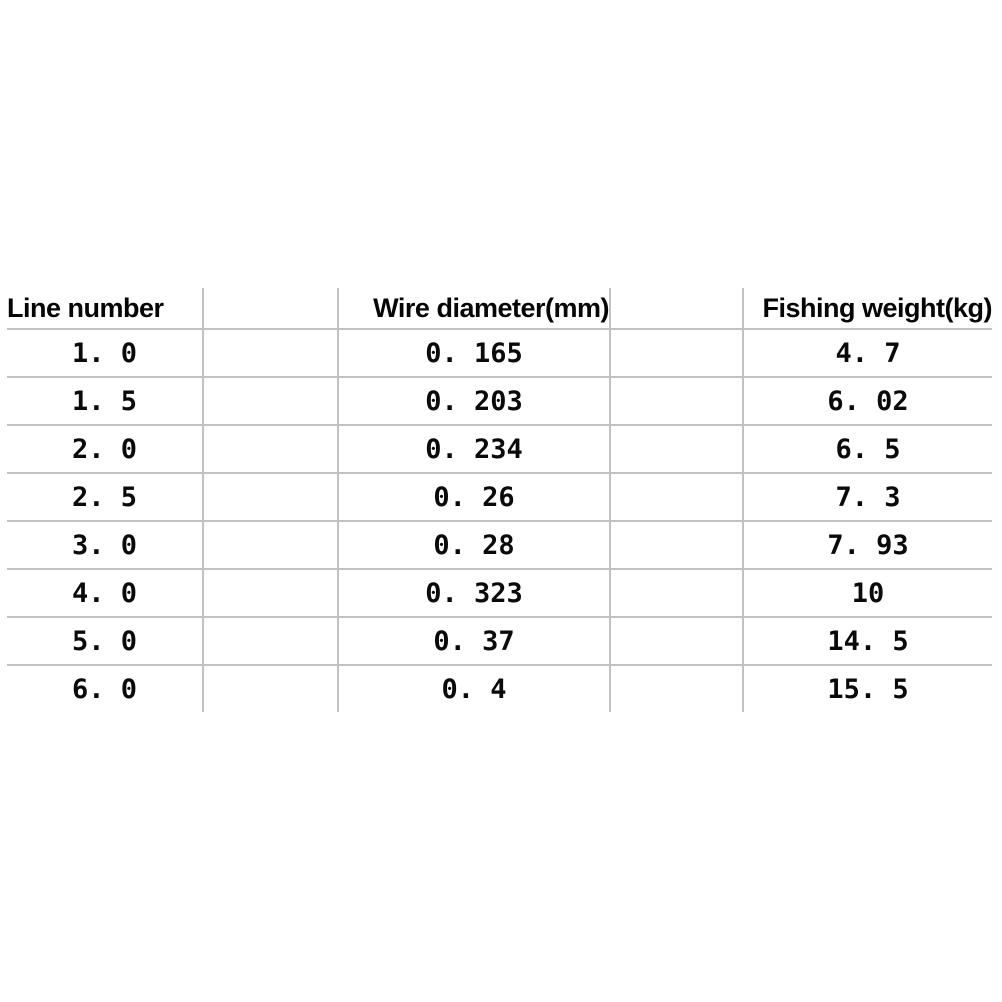 This screenshot has width=1002, height=1002. What do you see at coordinates (105, 641) in the screenshot?
I see `cell-line-number: 5. 0` at bounding box center [105, 641].